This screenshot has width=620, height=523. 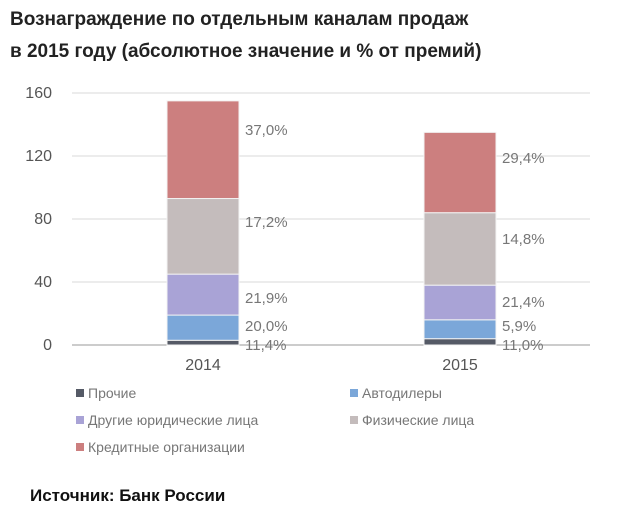 What do you see at coordinates (266, 326) in the screenshot?
I see `data-label: 20,0%` at bounding box center [266, 326].